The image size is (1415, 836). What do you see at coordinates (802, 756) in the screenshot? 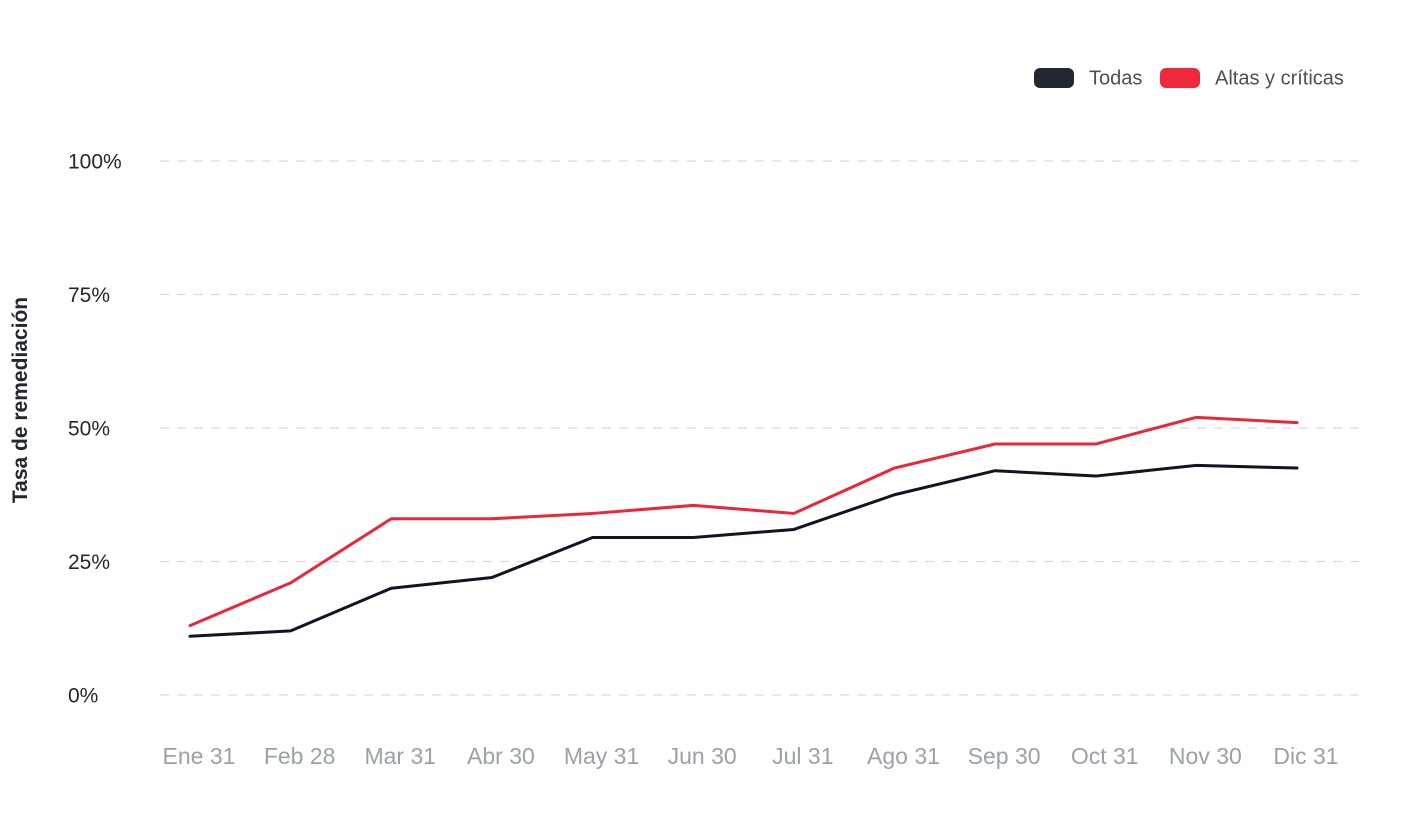
I see `x-tick-label: Jul 31` at bounding box center [802, 756].